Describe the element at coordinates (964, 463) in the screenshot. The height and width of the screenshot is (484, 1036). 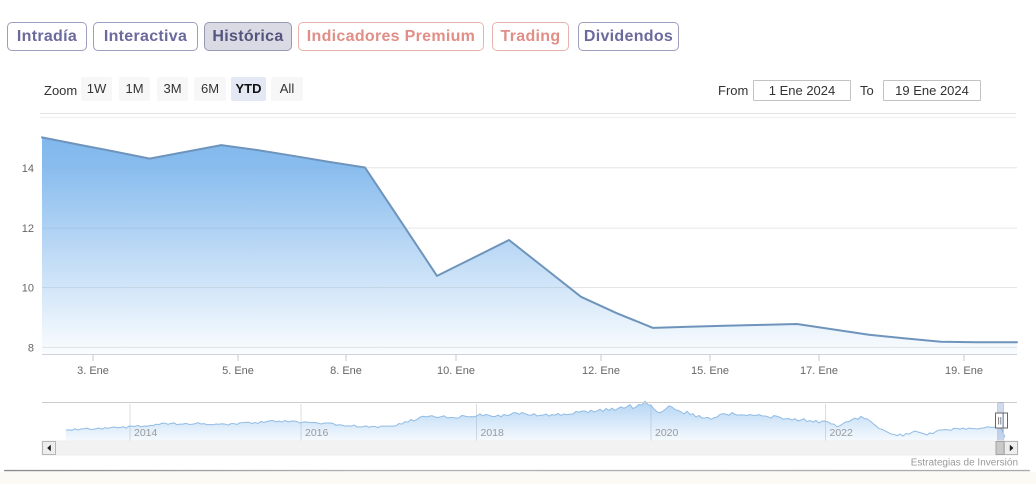
I see `svg-text: Estrategias de Inversión` at that location.